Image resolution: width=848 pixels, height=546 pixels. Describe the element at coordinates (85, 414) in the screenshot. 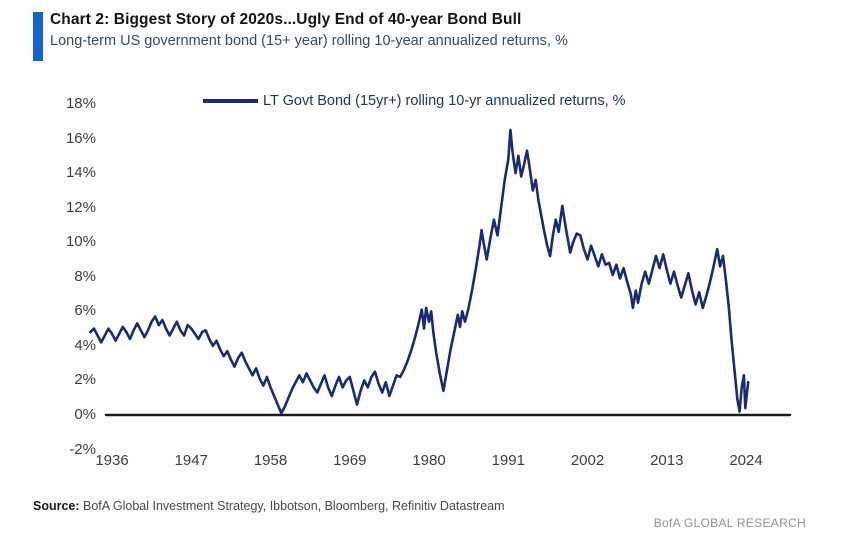

I see `y-tick-label: 0%` at that location.